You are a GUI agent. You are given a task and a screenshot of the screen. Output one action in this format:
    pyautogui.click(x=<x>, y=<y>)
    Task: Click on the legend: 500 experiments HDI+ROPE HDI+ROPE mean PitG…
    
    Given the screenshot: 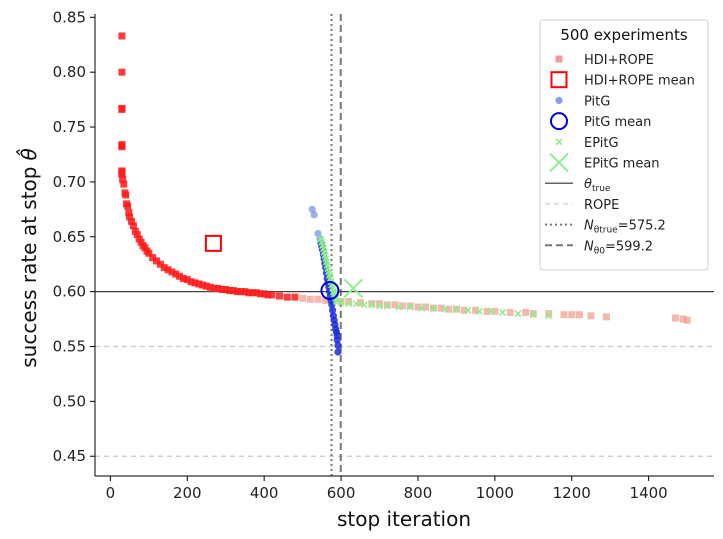 What is the action you would take?
    pyautogui.click(x=624, y=145)
    